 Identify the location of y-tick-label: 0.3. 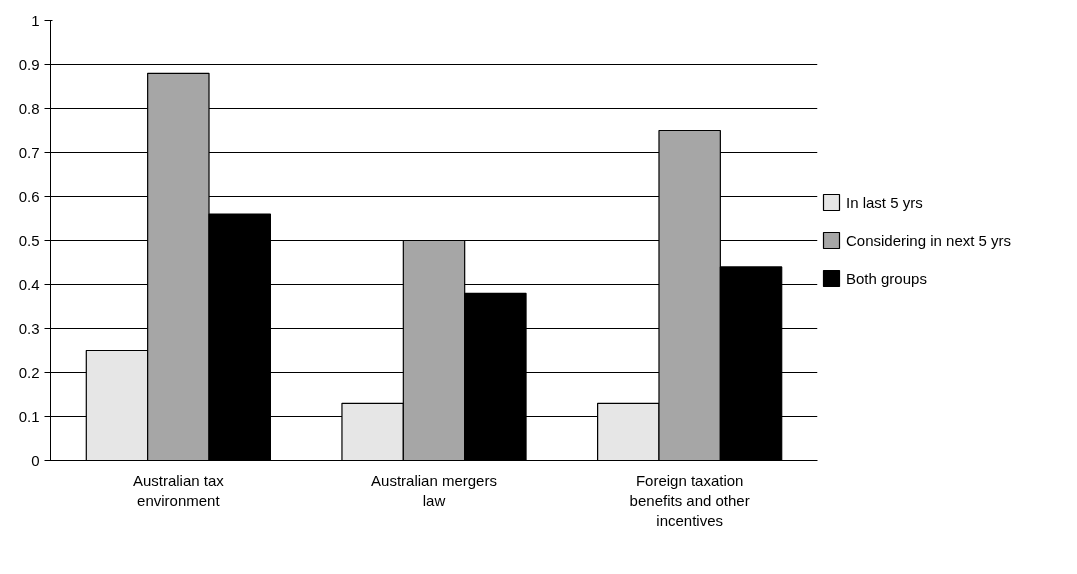
(29, 328).